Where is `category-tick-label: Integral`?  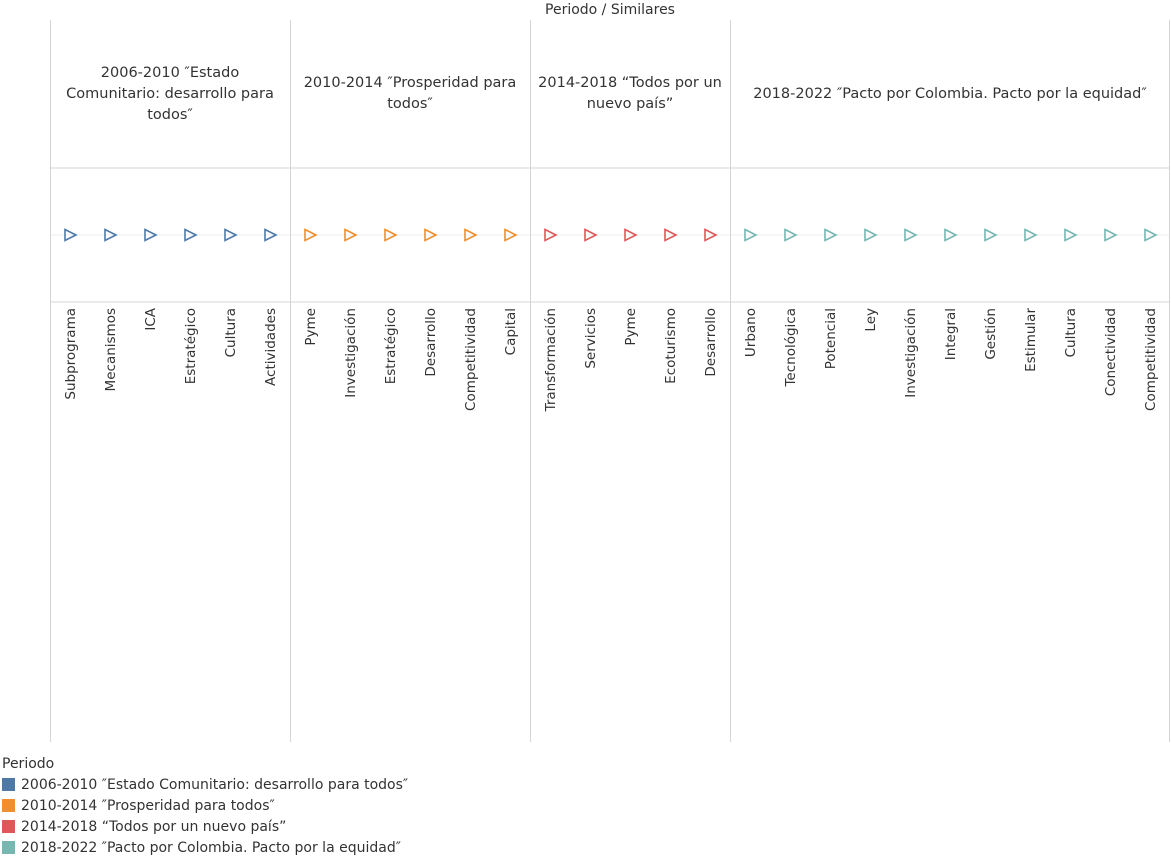 category-tick-label: Integral is located at coordinates (951, 334).